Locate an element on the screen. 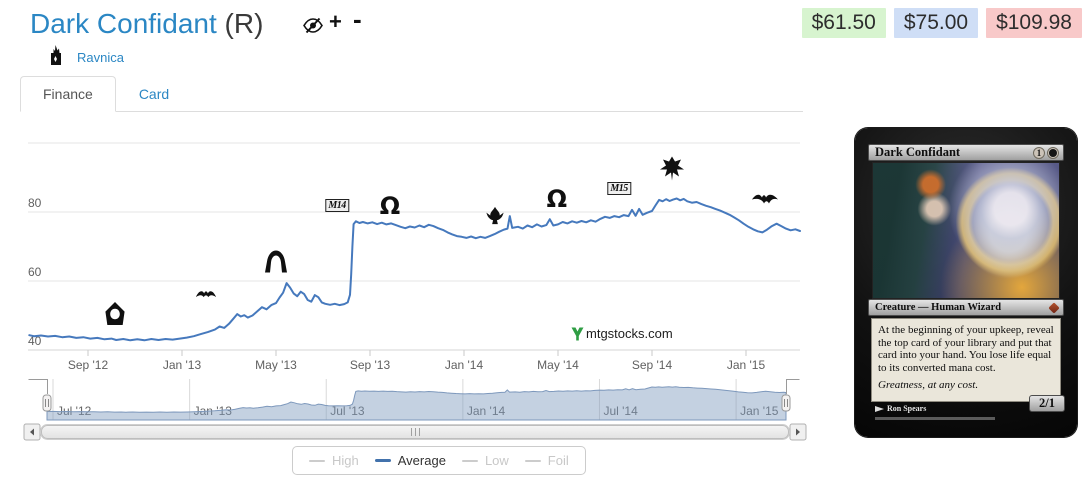  scrollbar-thumb is located at coordinates (415, 432).